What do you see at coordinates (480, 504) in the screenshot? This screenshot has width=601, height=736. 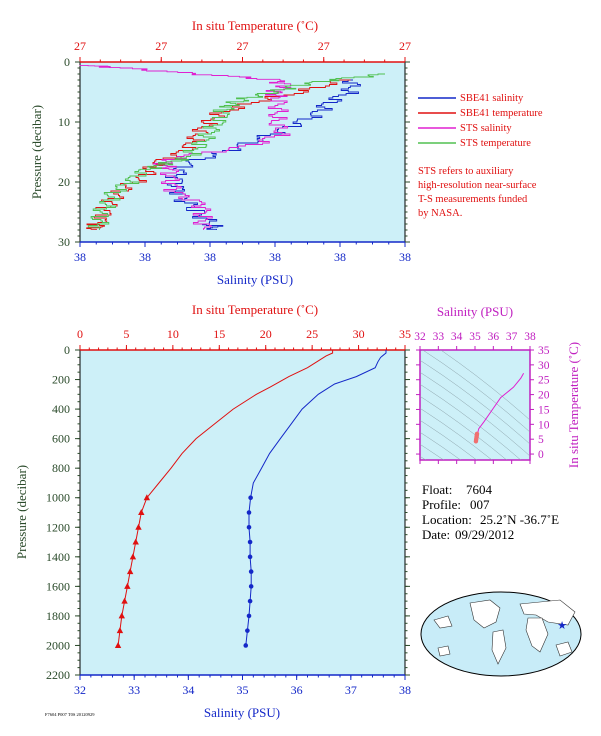 I see `profile-value: 007` at bounding box center [480, 504].